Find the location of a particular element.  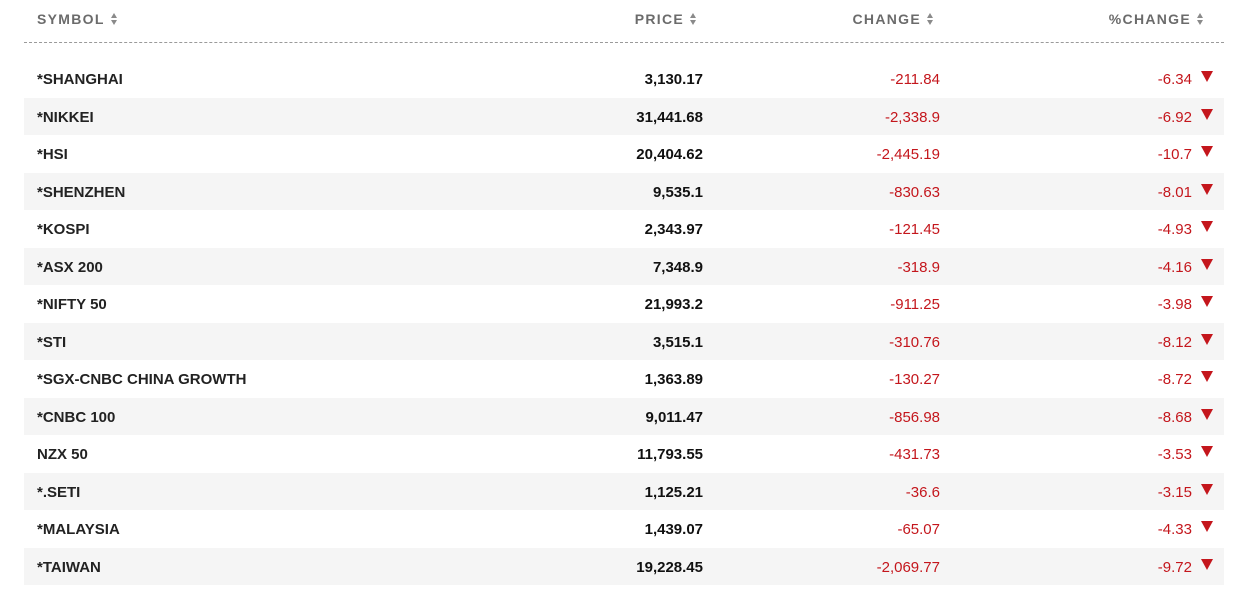

table-row: *.SETI 1,125.21 -36.6 -3.15 is located at coordinates (624, 491).